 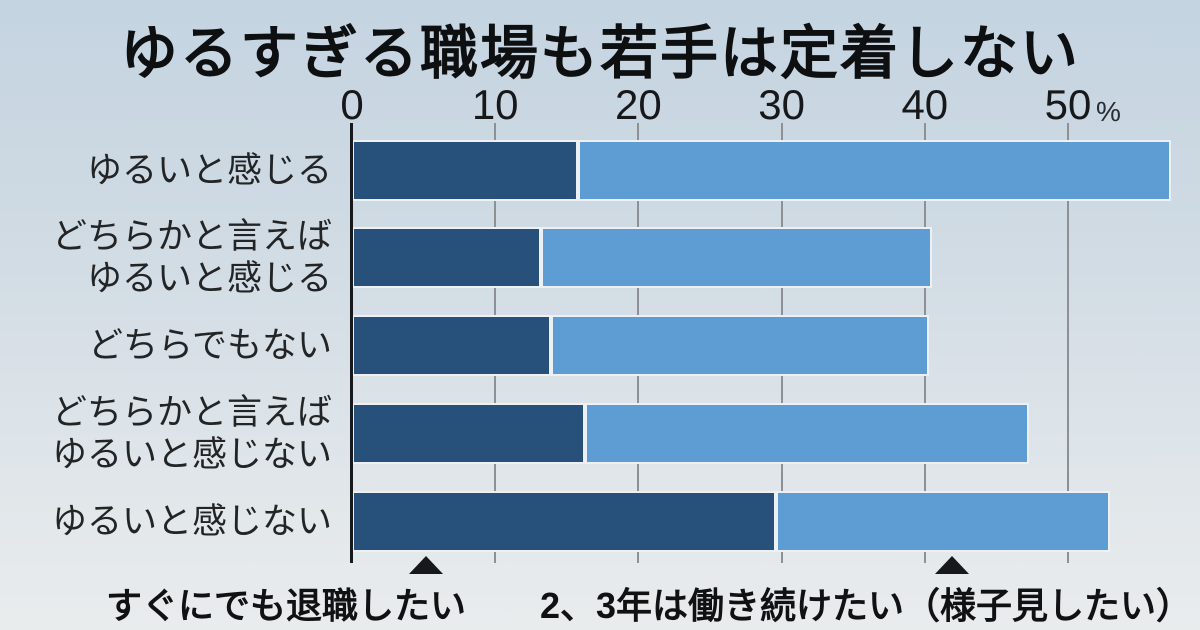 I want to click on category-label-row4: どちらかと言えば ゆるいと感じない, so click(x=191, y=433).